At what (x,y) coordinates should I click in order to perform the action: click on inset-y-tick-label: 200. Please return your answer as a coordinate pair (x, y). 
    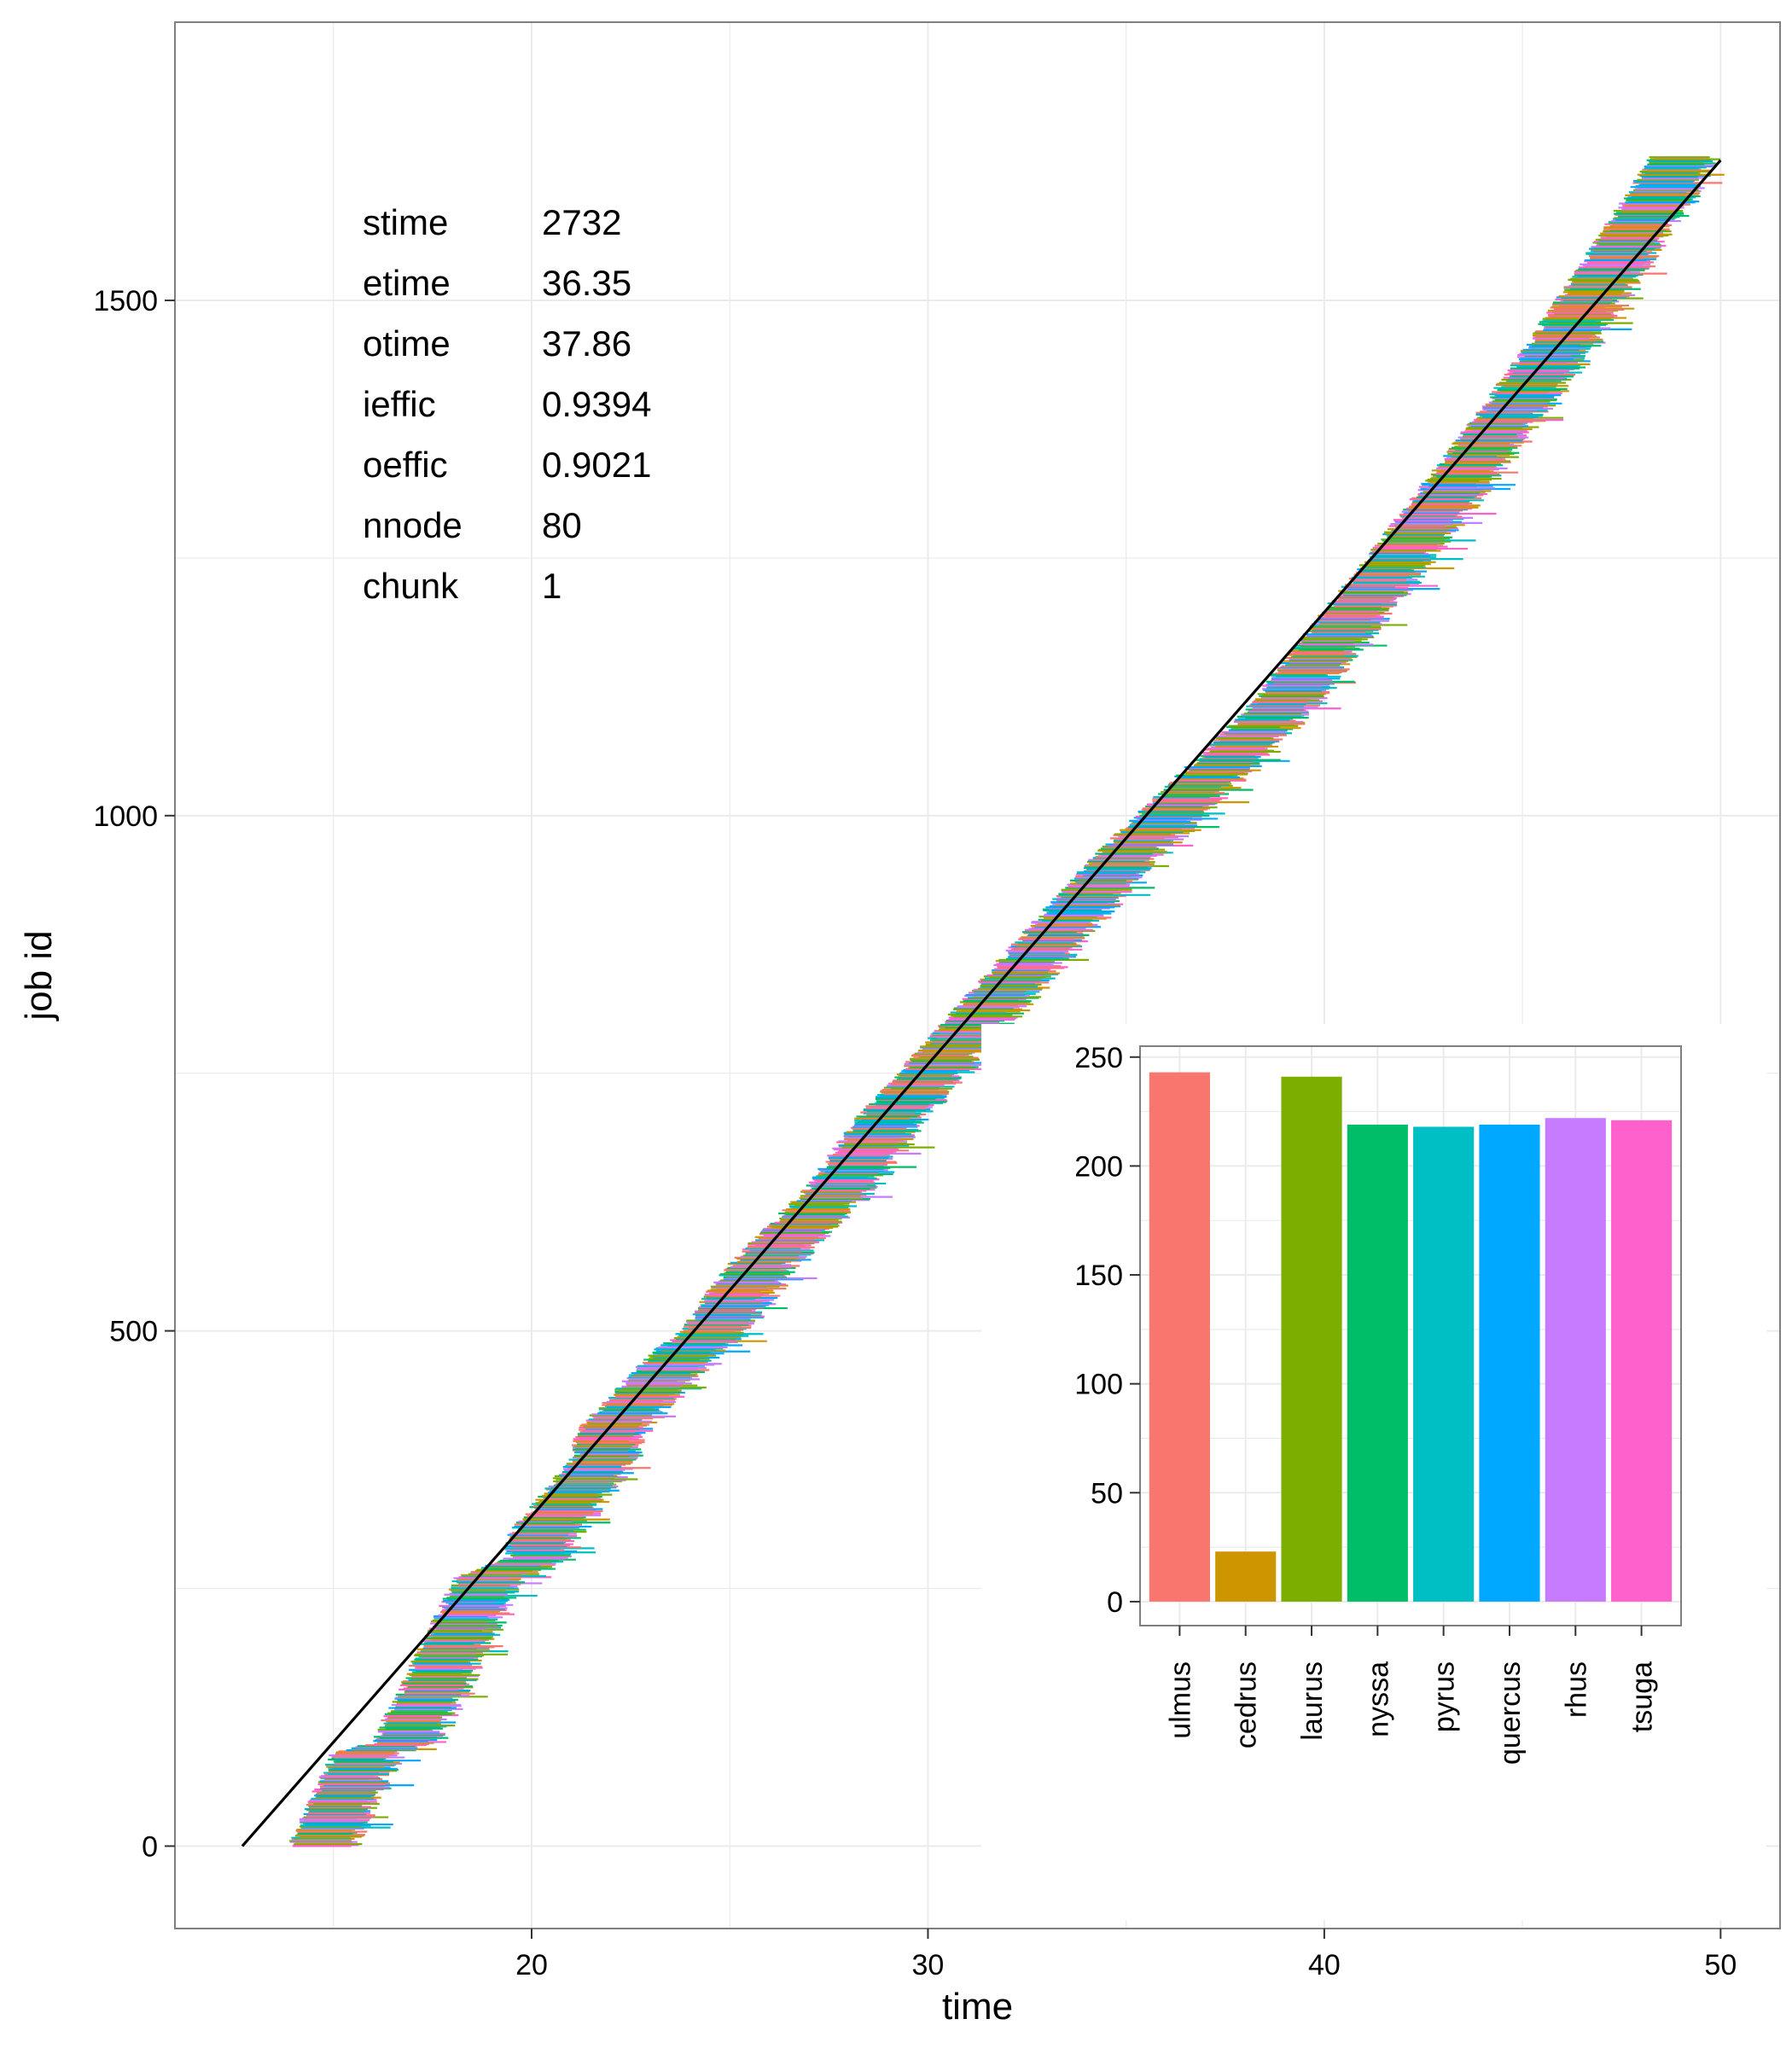
    Looking at the image, I should click on (1098, 1166).